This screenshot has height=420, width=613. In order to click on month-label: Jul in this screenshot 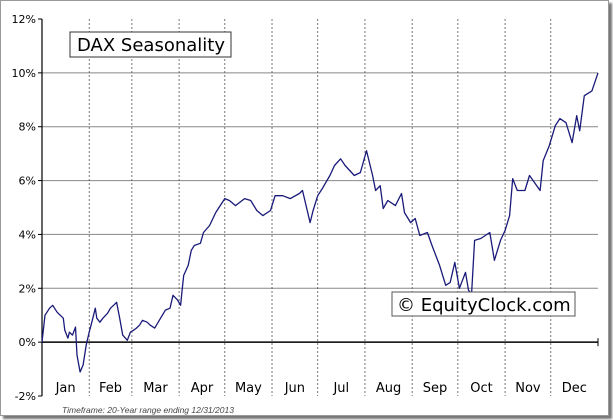, I will do `click(340, 388)`.